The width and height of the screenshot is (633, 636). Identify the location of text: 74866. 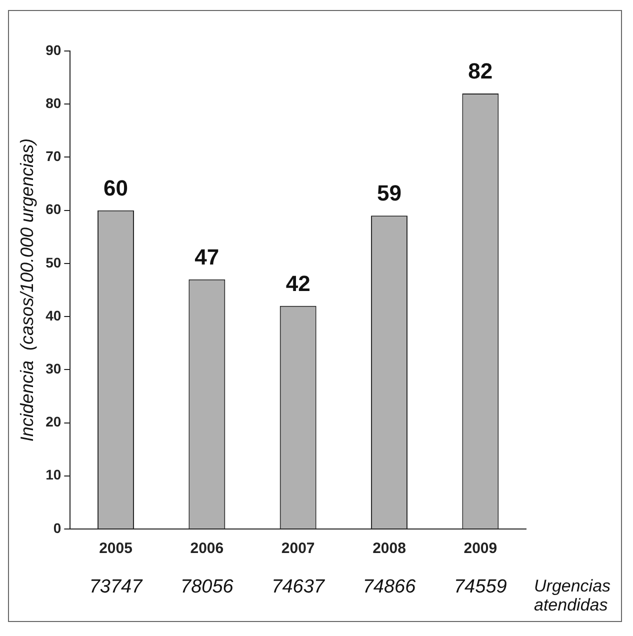
(389, 587).